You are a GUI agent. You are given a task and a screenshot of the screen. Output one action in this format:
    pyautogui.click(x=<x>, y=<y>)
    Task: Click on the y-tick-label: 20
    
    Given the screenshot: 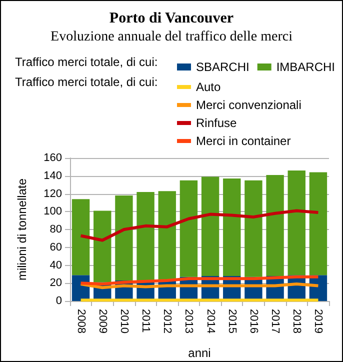 What is the action you would take?
    pyautogui.click(x=56, y=283)
    